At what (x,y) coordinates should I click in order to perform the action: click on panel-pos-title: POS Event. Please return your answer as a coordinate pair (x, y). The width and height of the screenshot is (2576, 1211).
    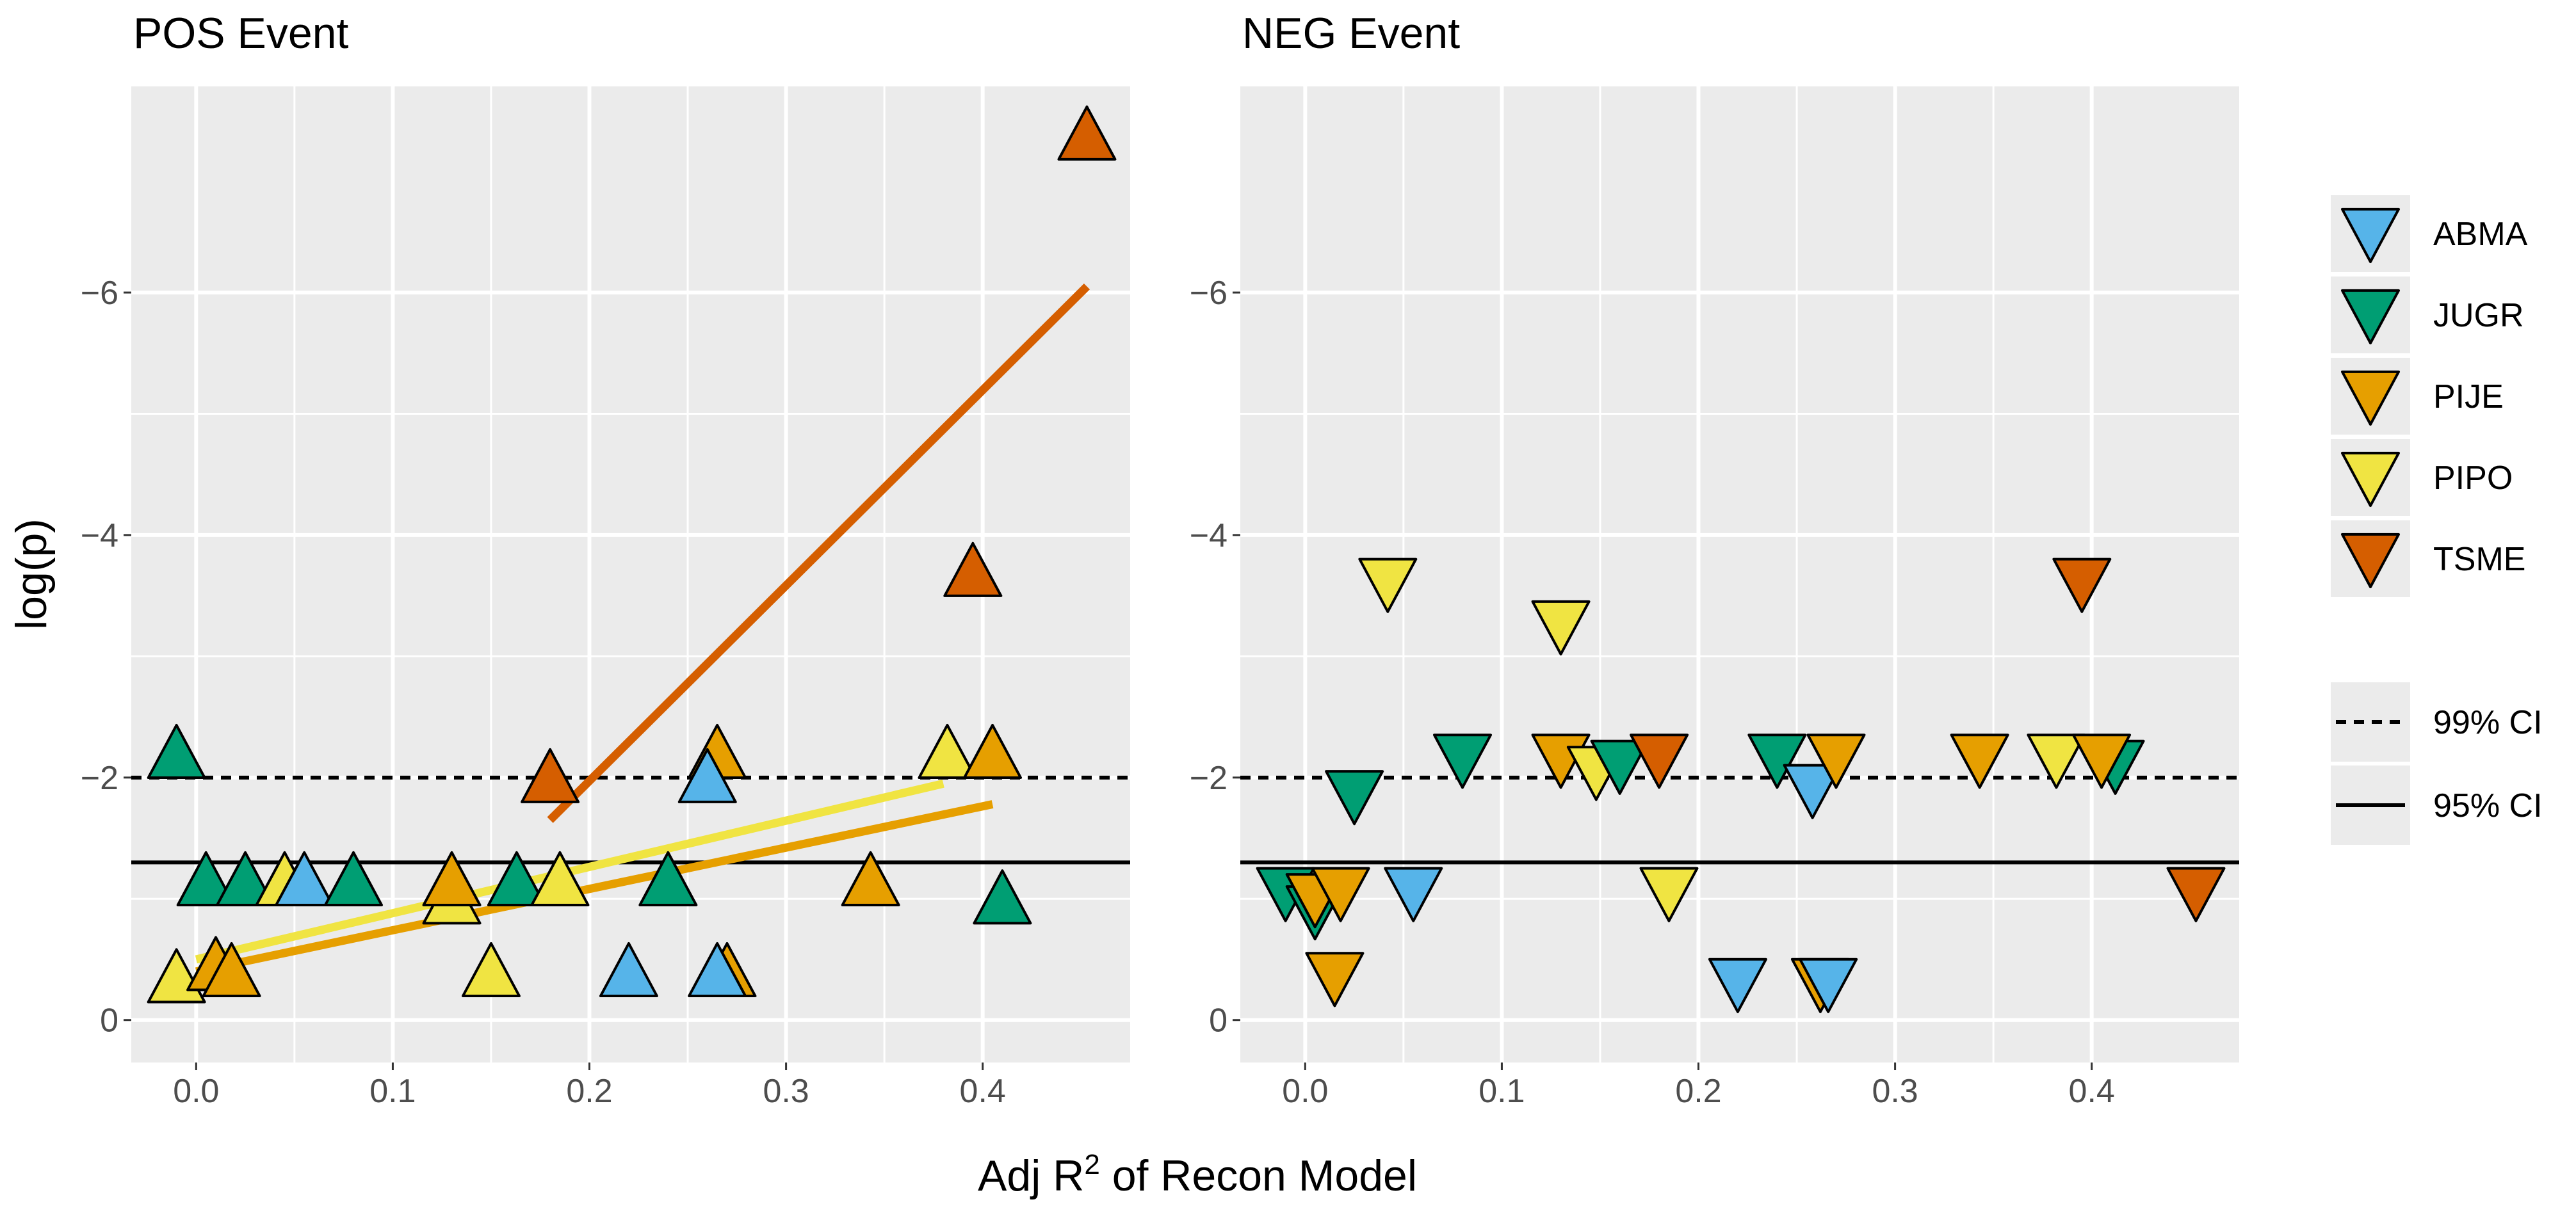
    Looking at the image, I should click on (240, 33).